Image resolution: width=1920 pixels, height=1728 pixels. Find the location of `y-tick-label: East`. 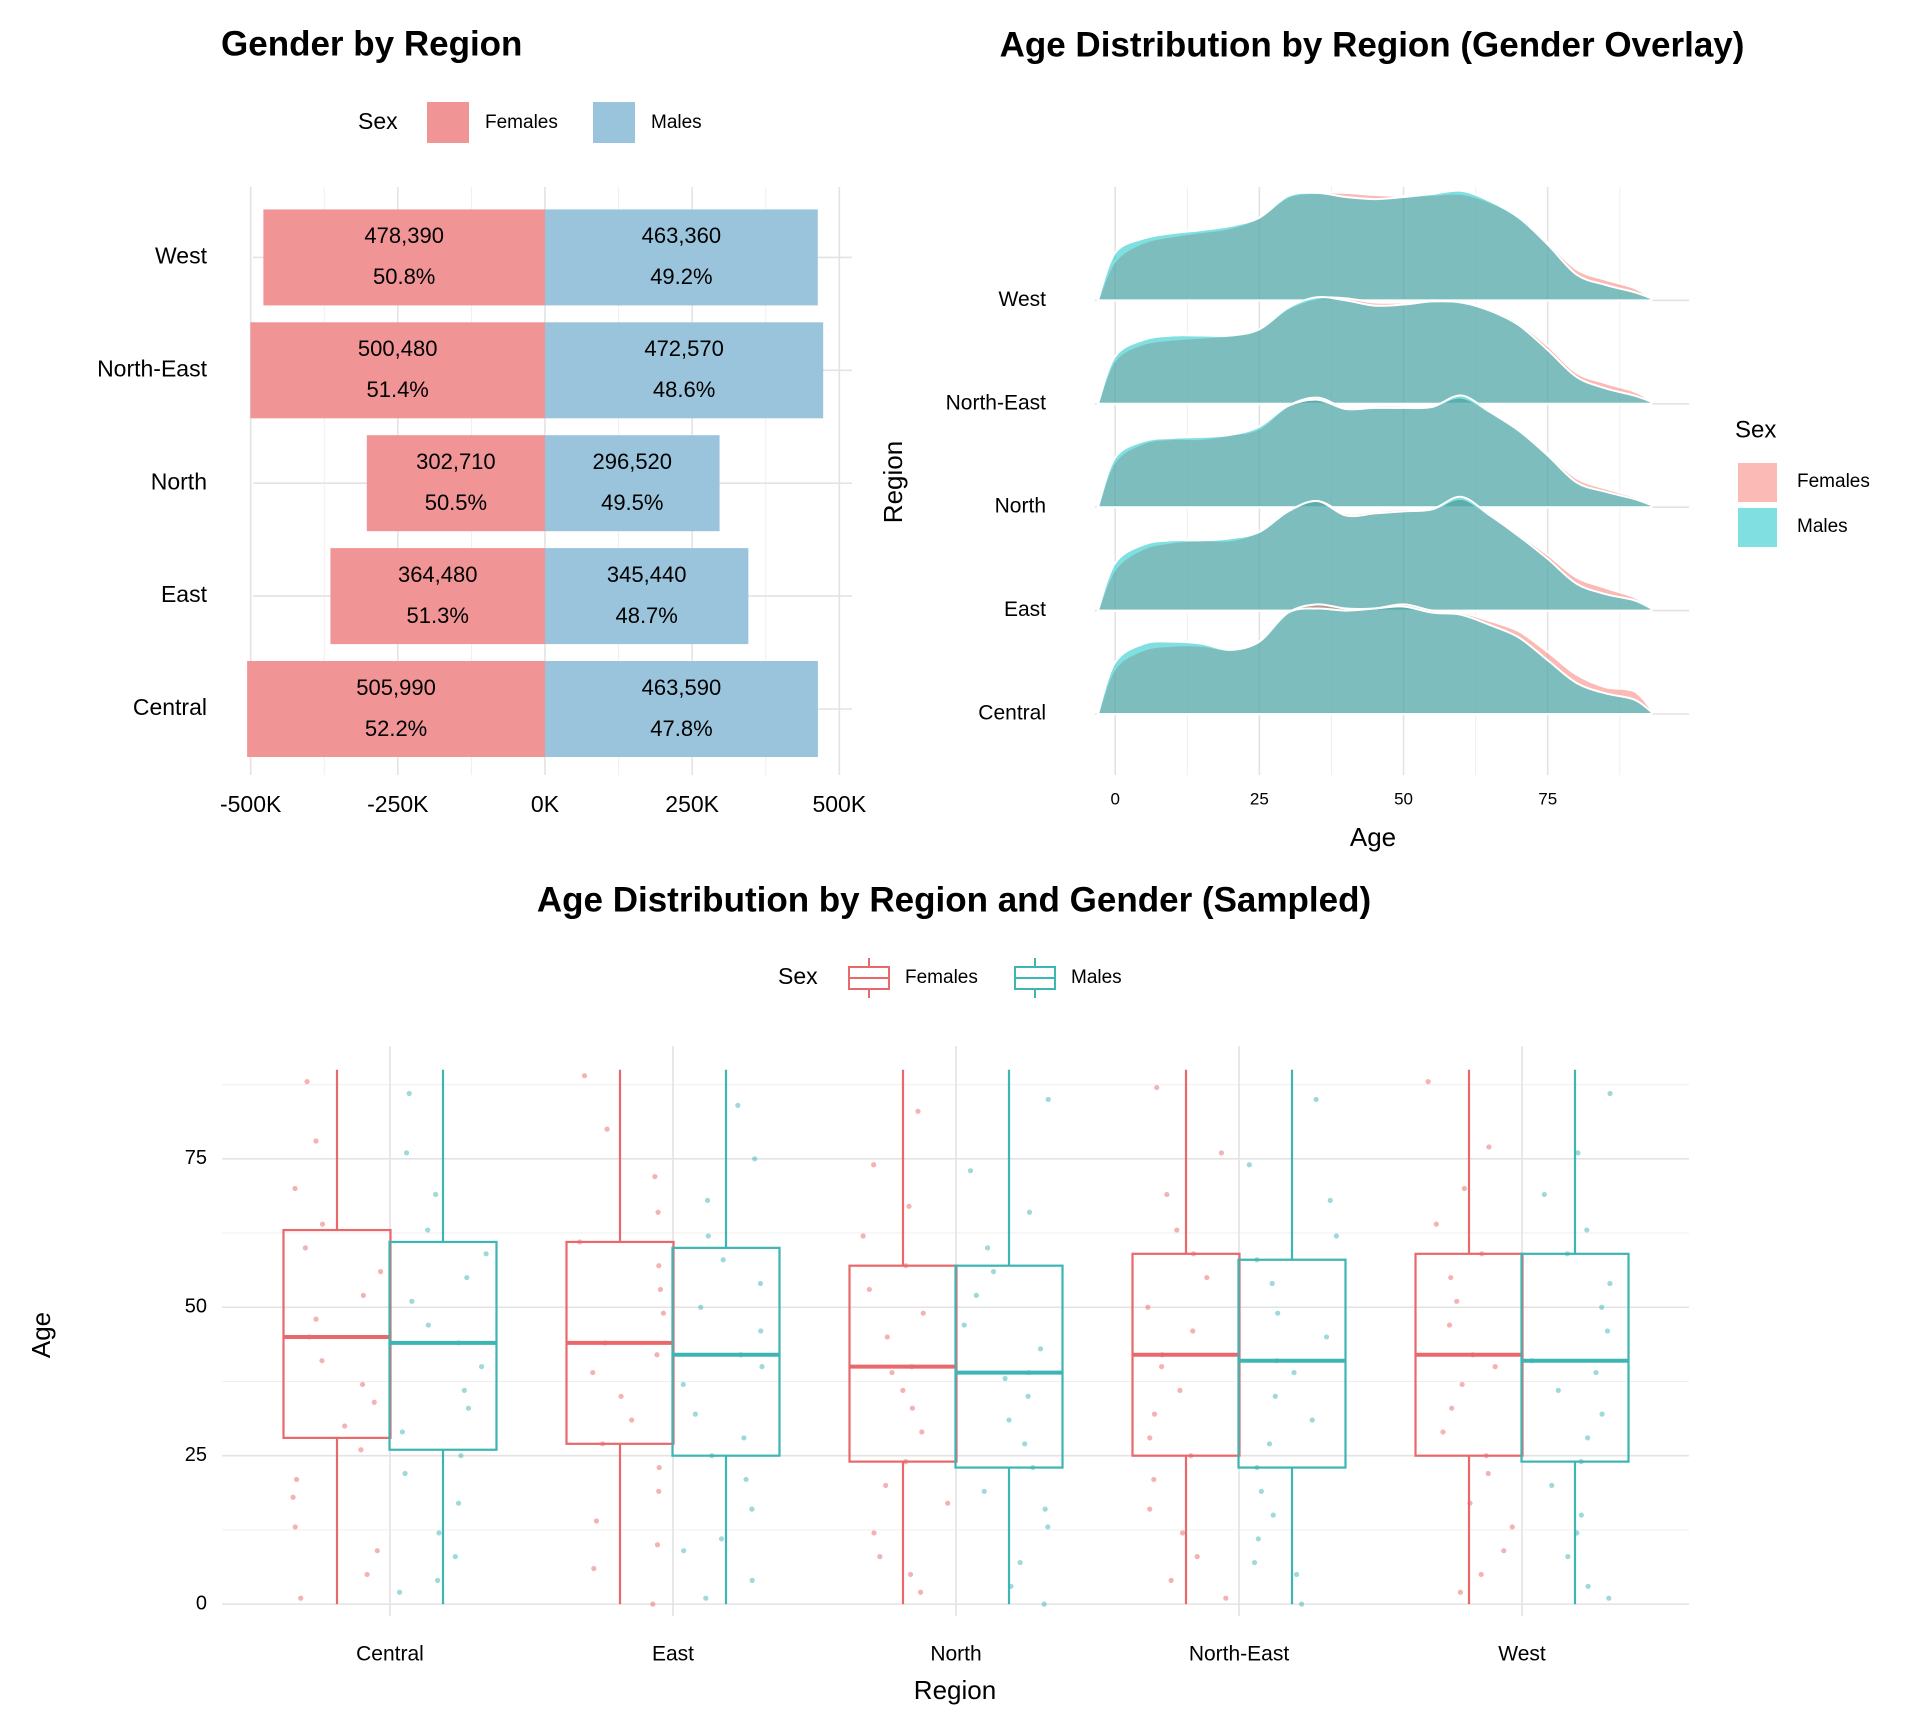

y-tick-label: East is located at coordinates (184, 594).